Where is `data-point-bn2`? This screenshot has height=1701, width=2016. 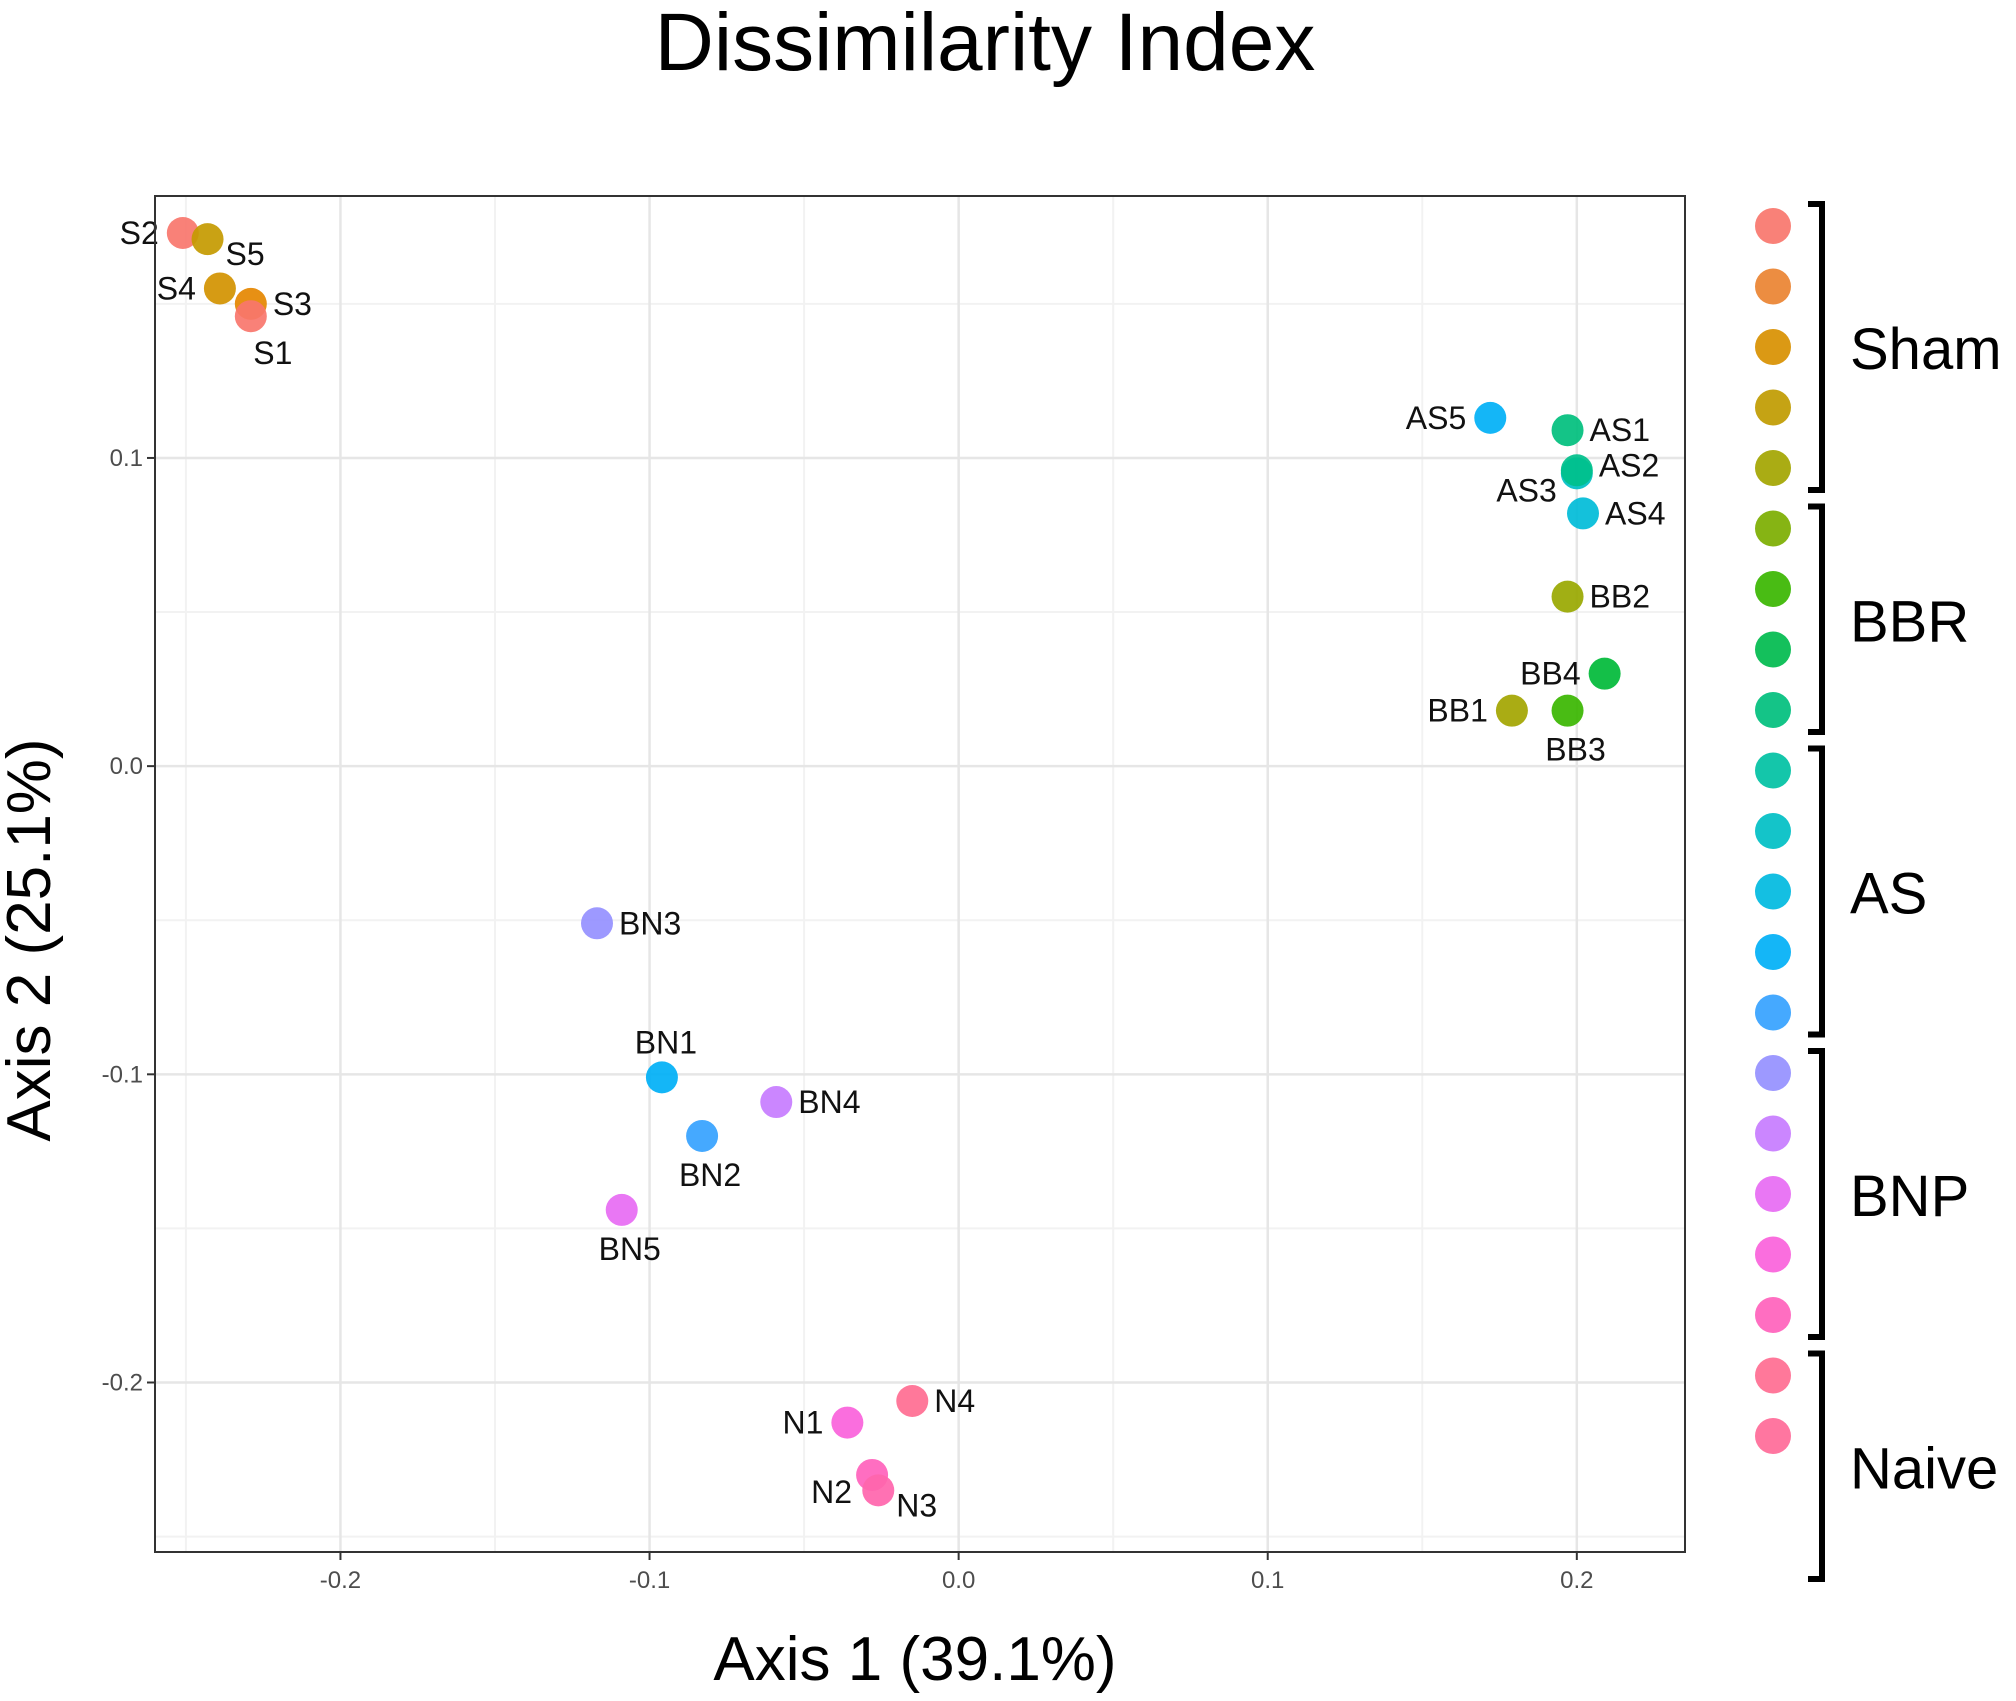 data-point-bn2 is located at coordinates (702, 1135).